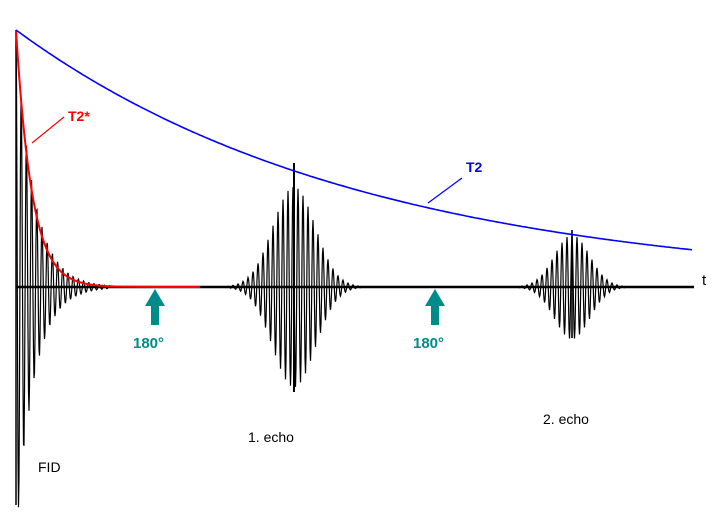 The height and width of the screenshot is (524, 718). What do you see at coordinates (428, 343) in the screenshot?
I see `pulse-label-2: 180°` at bounding box center [428, 343].